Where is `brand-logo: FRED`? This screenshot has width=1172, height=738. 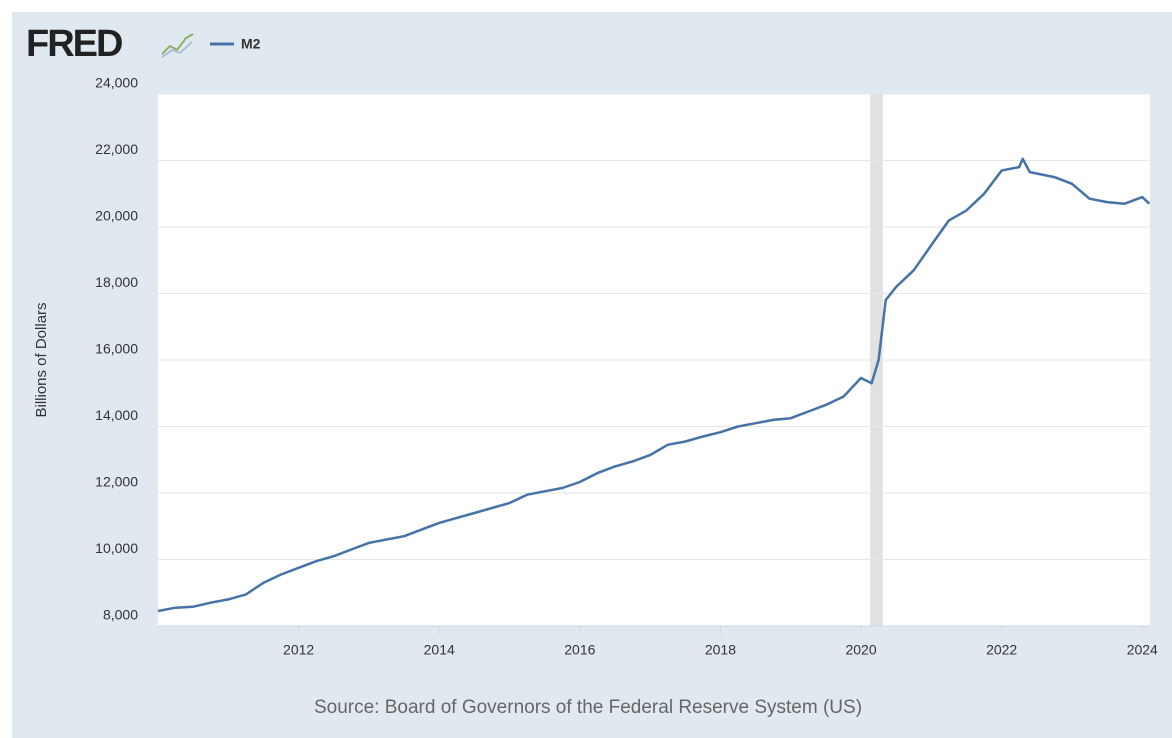 brand-logo: FRED is located at coordinates (74, 44).